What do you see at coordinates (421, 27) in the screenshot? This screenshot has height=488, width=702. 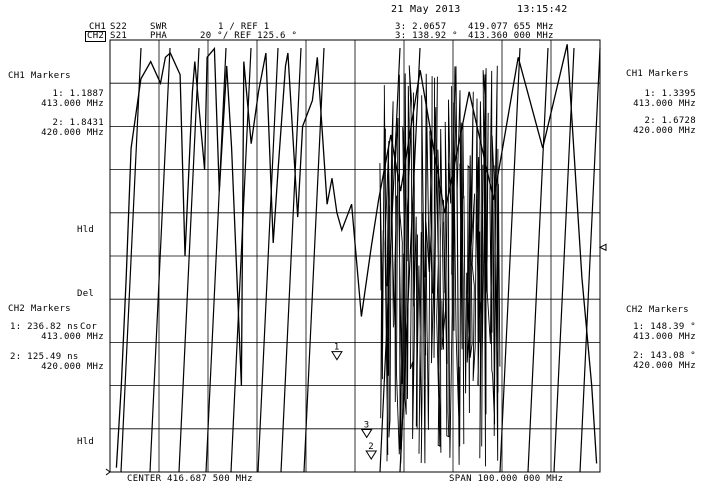 I see `ch1-marker-value: 3: 2.0657` at bounding box center [421, 27].